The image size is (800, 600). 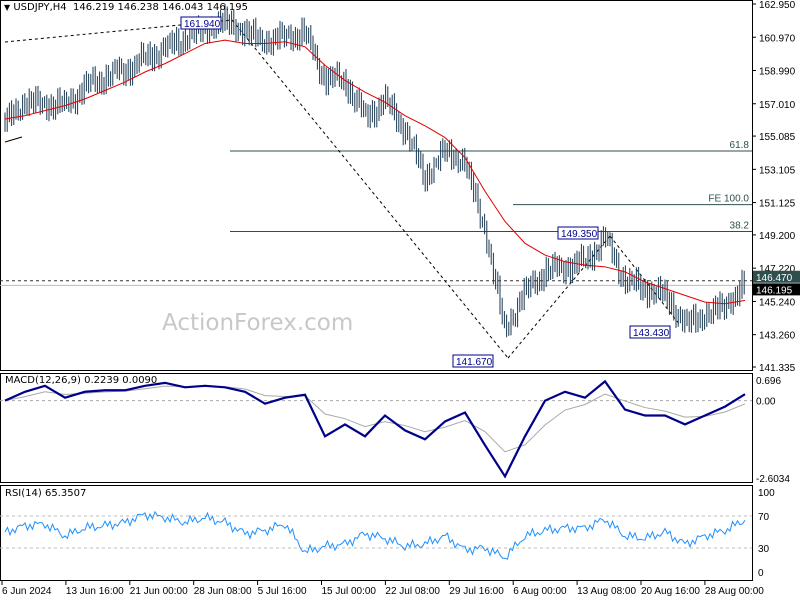 What do you see at coordinates (95, 591) in the screenshot?
I see `time-tick-label: 13 Jun 16:00` at bounding box center [95, 591].